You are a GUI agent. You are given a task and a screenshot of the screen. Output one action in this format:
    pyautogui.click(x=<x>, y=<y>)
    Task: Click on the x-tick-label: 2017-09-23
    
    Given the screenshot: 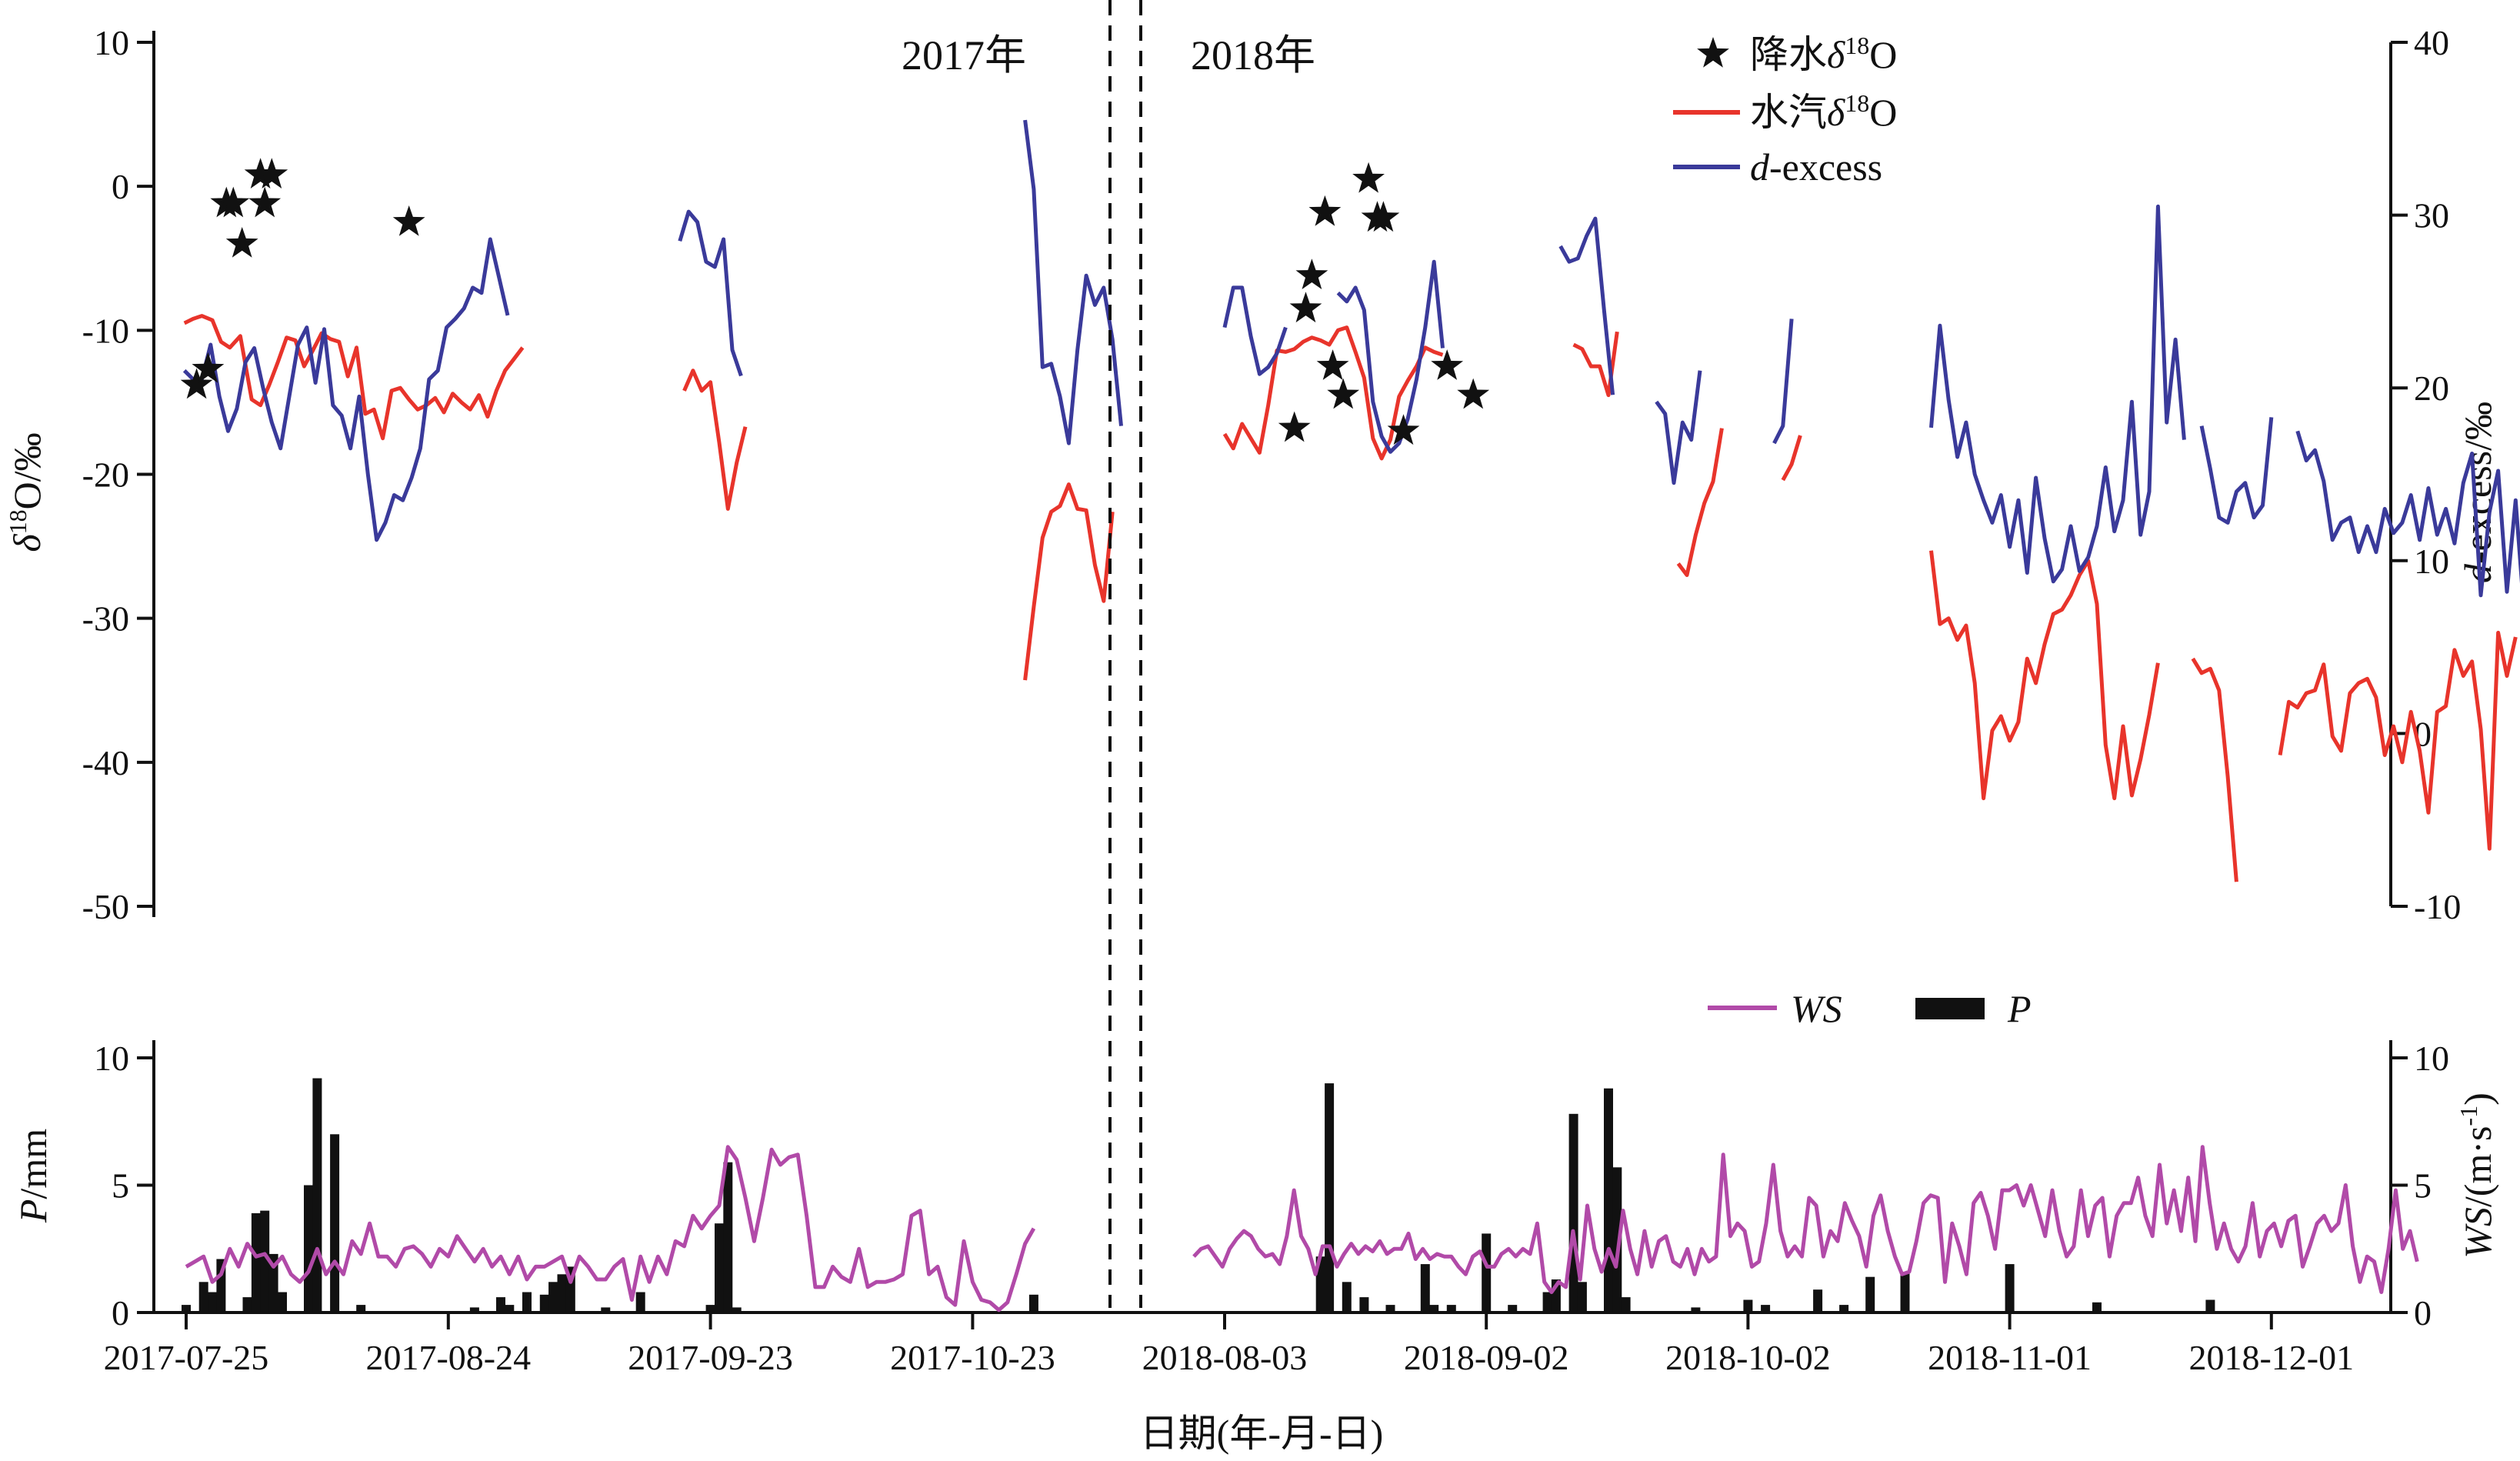 What is the action you would take?
    pyautogui.click(x=710, y=1357)
    